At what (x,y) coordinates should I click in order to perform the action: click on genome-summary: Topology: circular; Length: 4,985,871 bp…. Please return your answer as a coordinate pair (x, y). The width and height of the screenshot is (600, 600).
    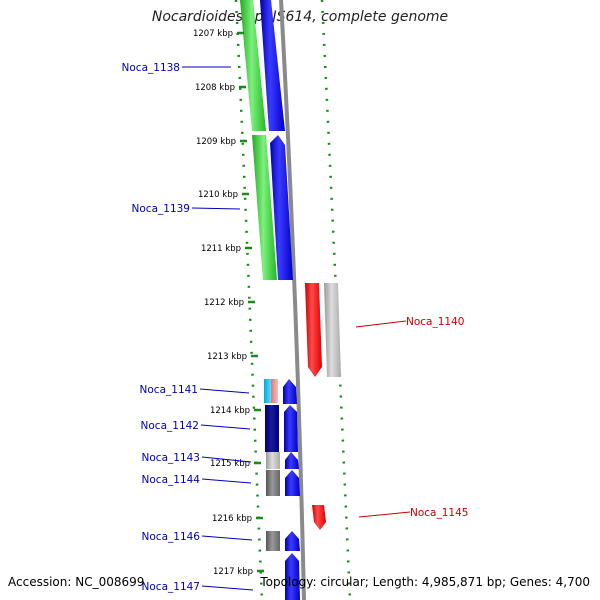
    Looking at the image, I should click on (425, 582).